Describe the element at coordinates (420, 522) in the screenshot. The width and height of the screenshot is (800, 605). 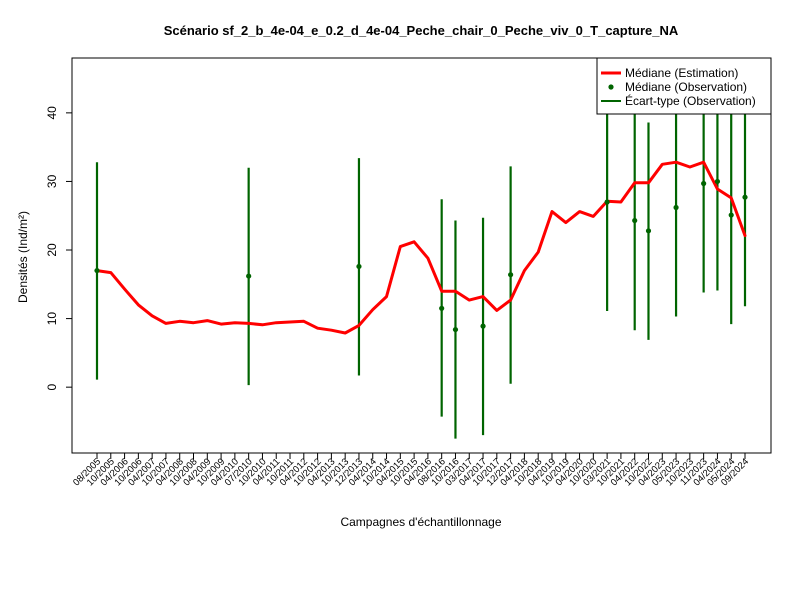
I see `x-axis-label: Campagnes d'échantillonnage` at that location.